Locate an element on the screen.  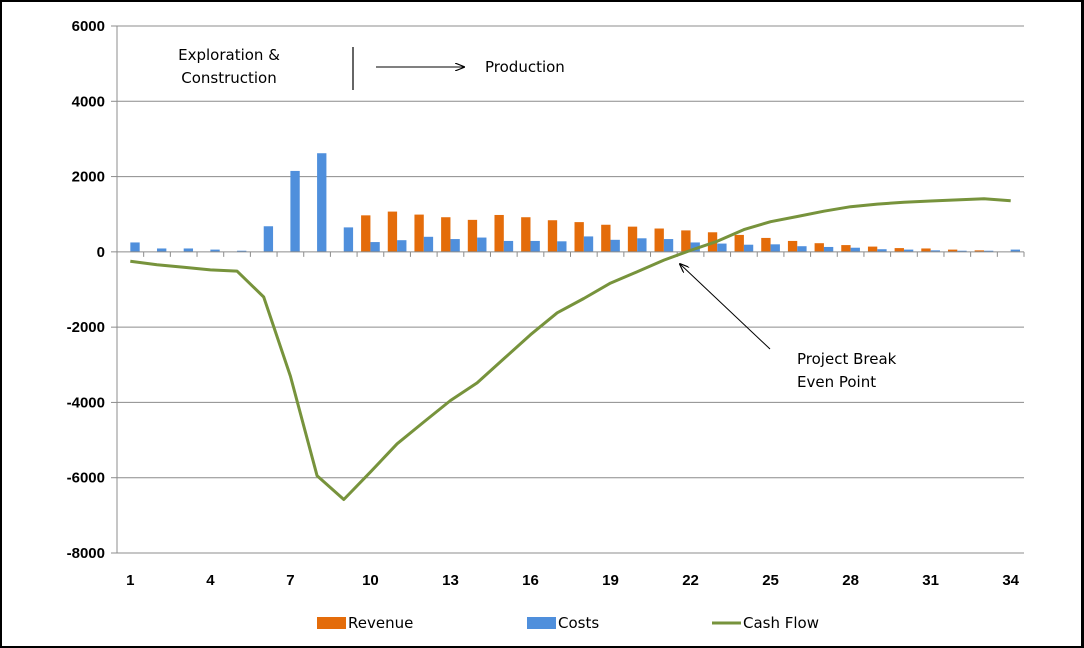
legend-label-cashflow: Cash Flow is located at coordinates (781, 623).